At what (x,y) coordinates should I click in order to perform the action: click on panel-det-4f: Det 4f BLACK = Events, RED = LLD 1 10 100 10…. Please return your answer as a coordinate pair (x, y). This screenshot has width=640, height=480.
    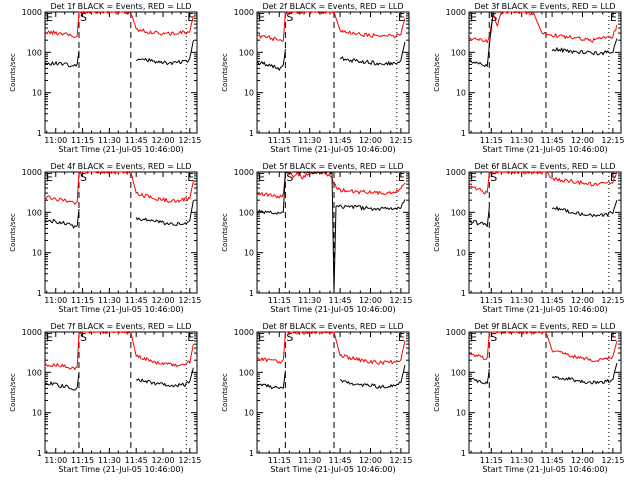
    Looking at the image, I should click on (105, 238).